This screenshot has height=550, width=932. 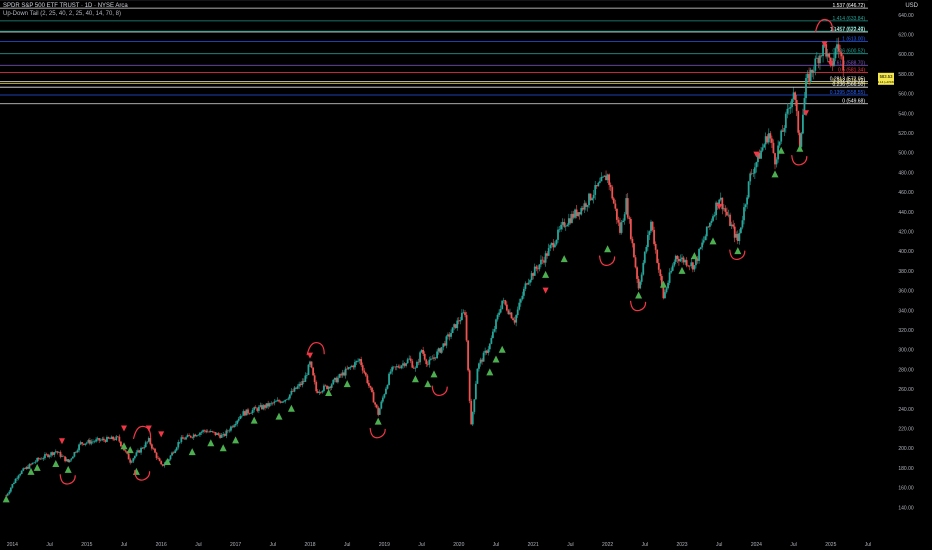 What do you see at coordinates (906, 429) in the screenshot?
I see `y-axis-tick-label: 220.00` at bounding box center [906, 429].